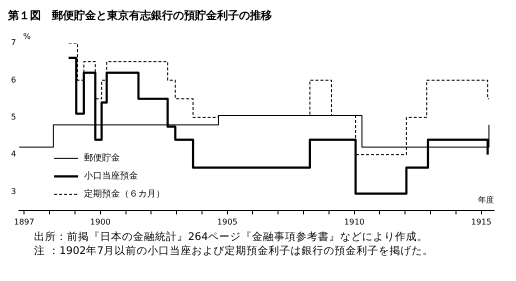  I want to click on y-axis-title: %, so click(27, 37).